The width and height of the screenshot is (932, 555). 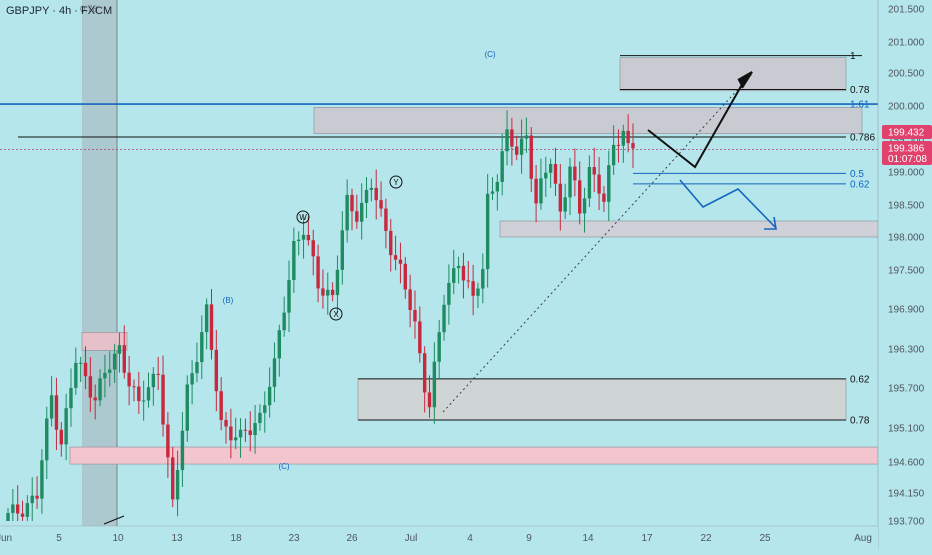 What do you see at coordinates (474, 455) in the screenshot?
I see `zone-bottom-zone` at bounding box center [474, 455].